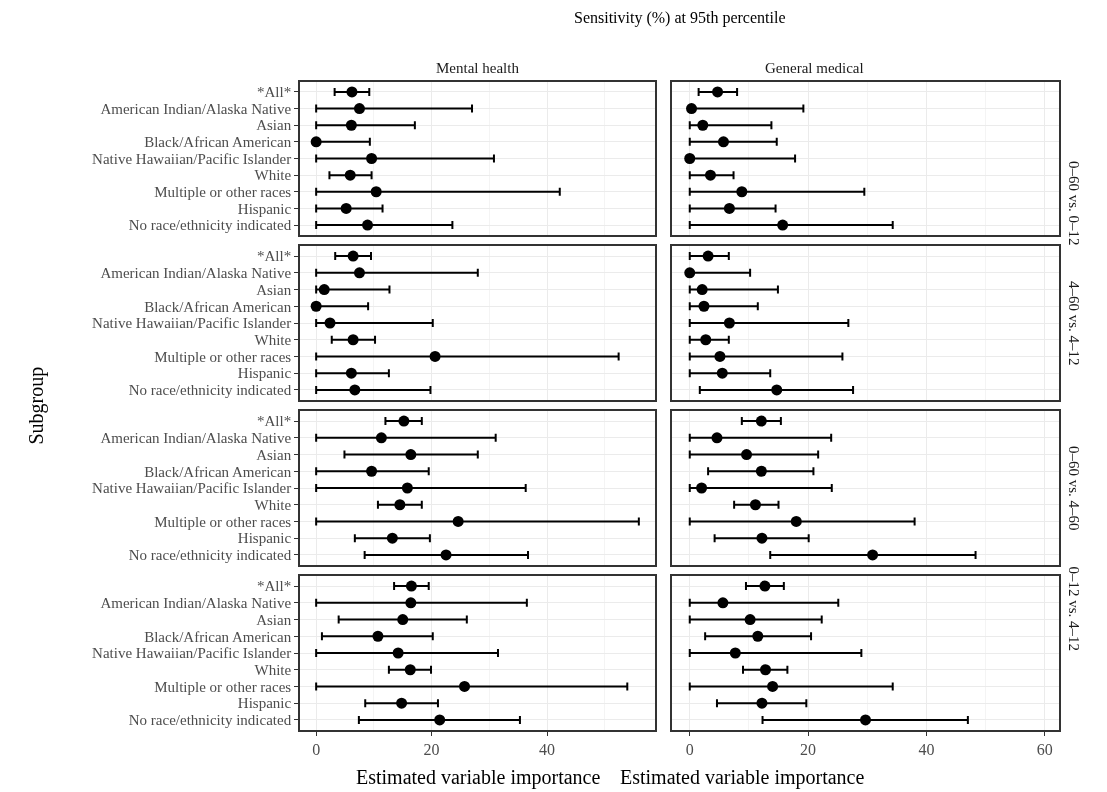 This screenshot has width=1107, height=792. What do you see at coordinates (814, 68) in the screenshot?
I see `chart-subtitle: General medical` at bounding box center [814, 68].